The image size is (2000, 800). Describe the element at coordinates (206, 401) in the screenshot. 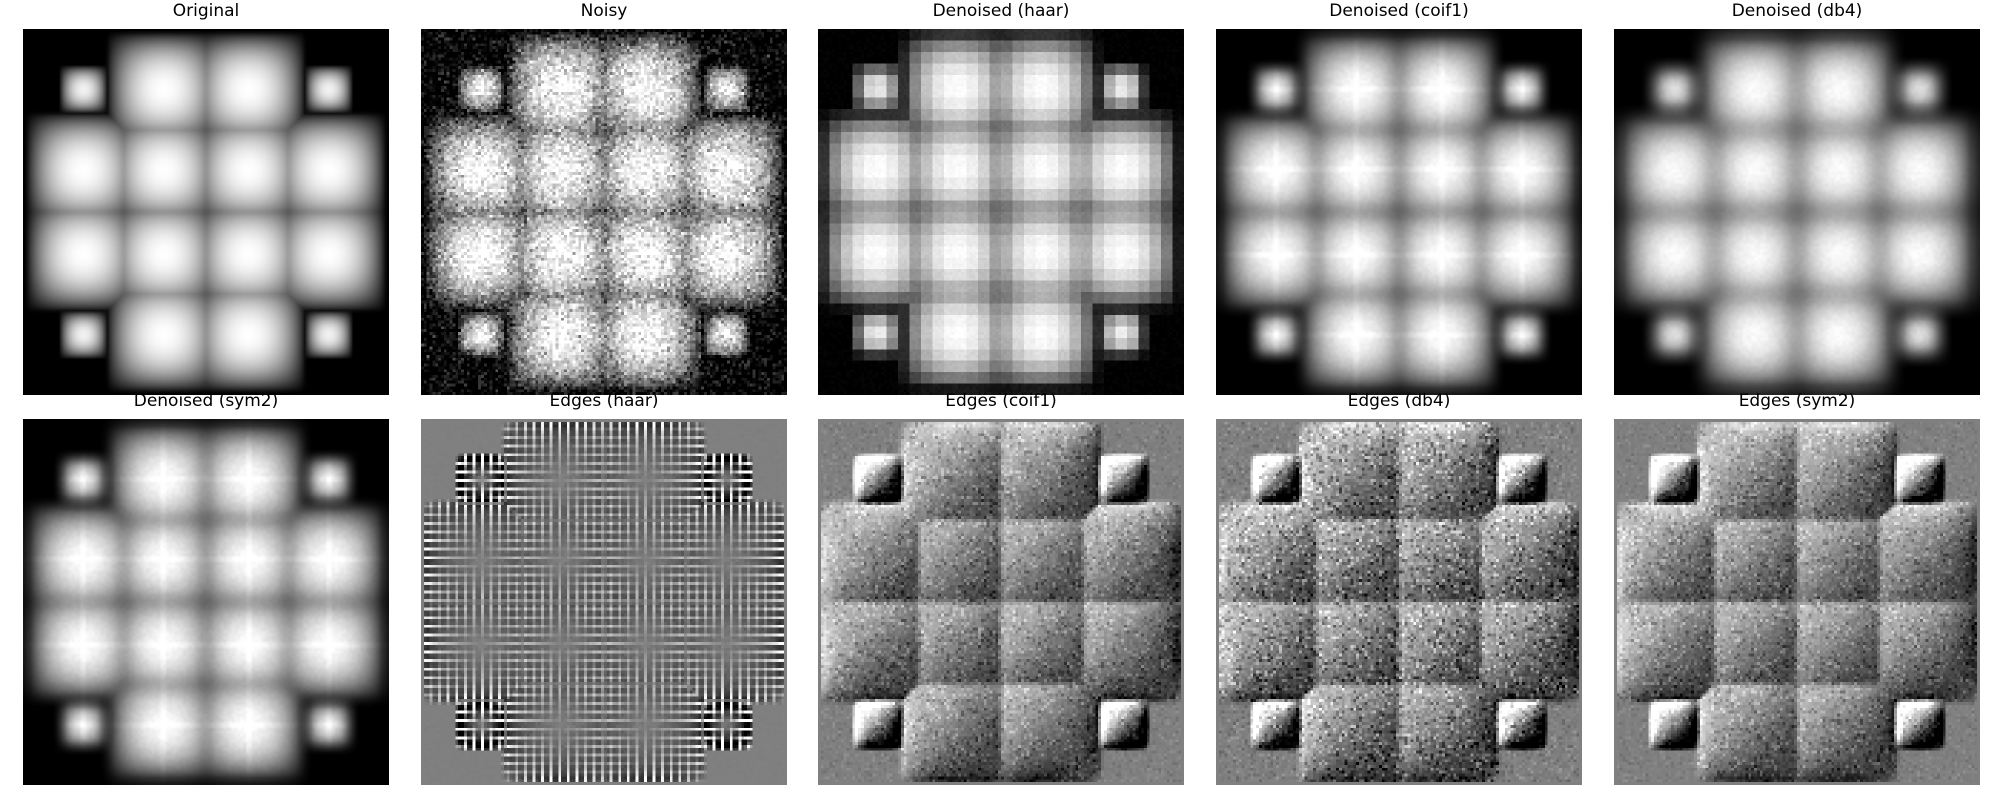

I see `panel-title: Denoised (sym2)` at that location.